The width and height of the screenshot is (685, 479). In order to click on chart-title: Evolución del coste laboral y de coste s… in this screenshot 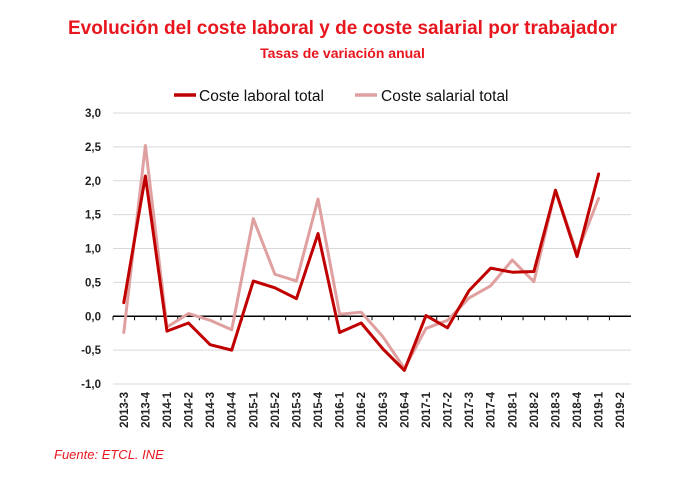, I will do `click(342, 28)`.